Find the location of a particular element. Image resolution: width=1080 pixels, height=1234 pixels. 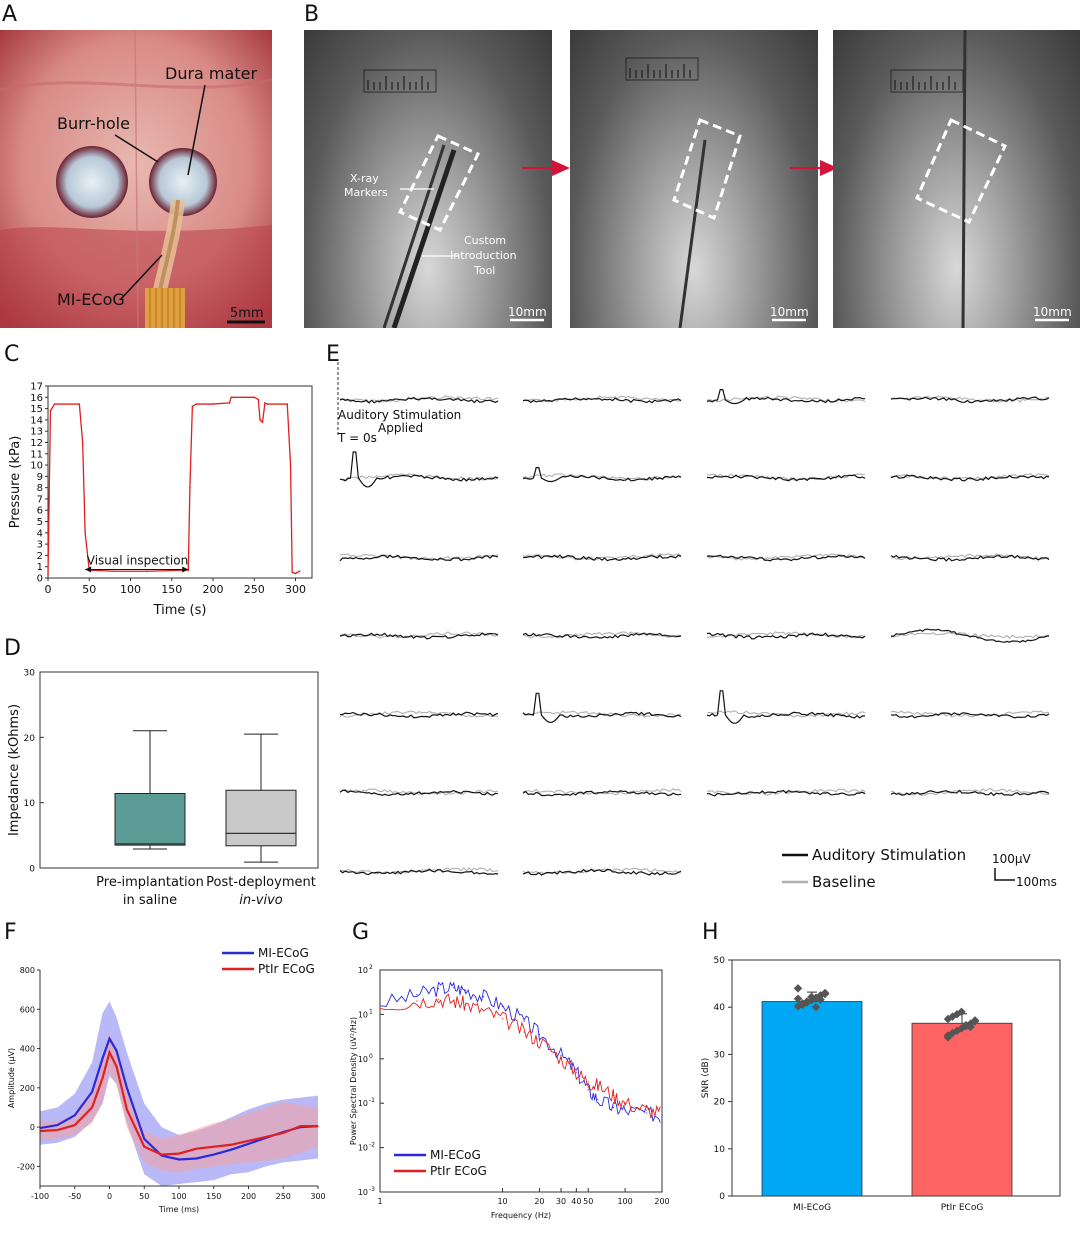

y-tick-label: 2 is located at coordinates (40, 556).